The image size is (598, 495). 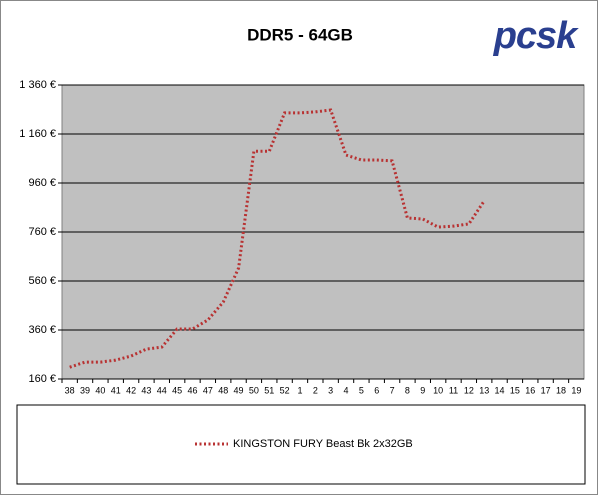 I want to click on x-tick-label: 6, so click(x=376, y=390).